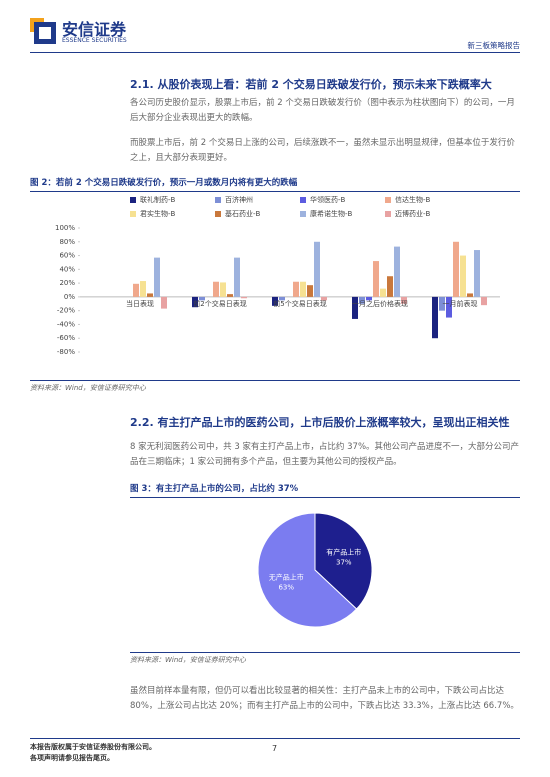  What do you see at coordinates (320, 422) in the screenshot?
I see `heading: 2.2. 有主打产品上市的医药公司，上市后股价上涨概率较大，呈现出正相关性` at bounding box center [320, 422].